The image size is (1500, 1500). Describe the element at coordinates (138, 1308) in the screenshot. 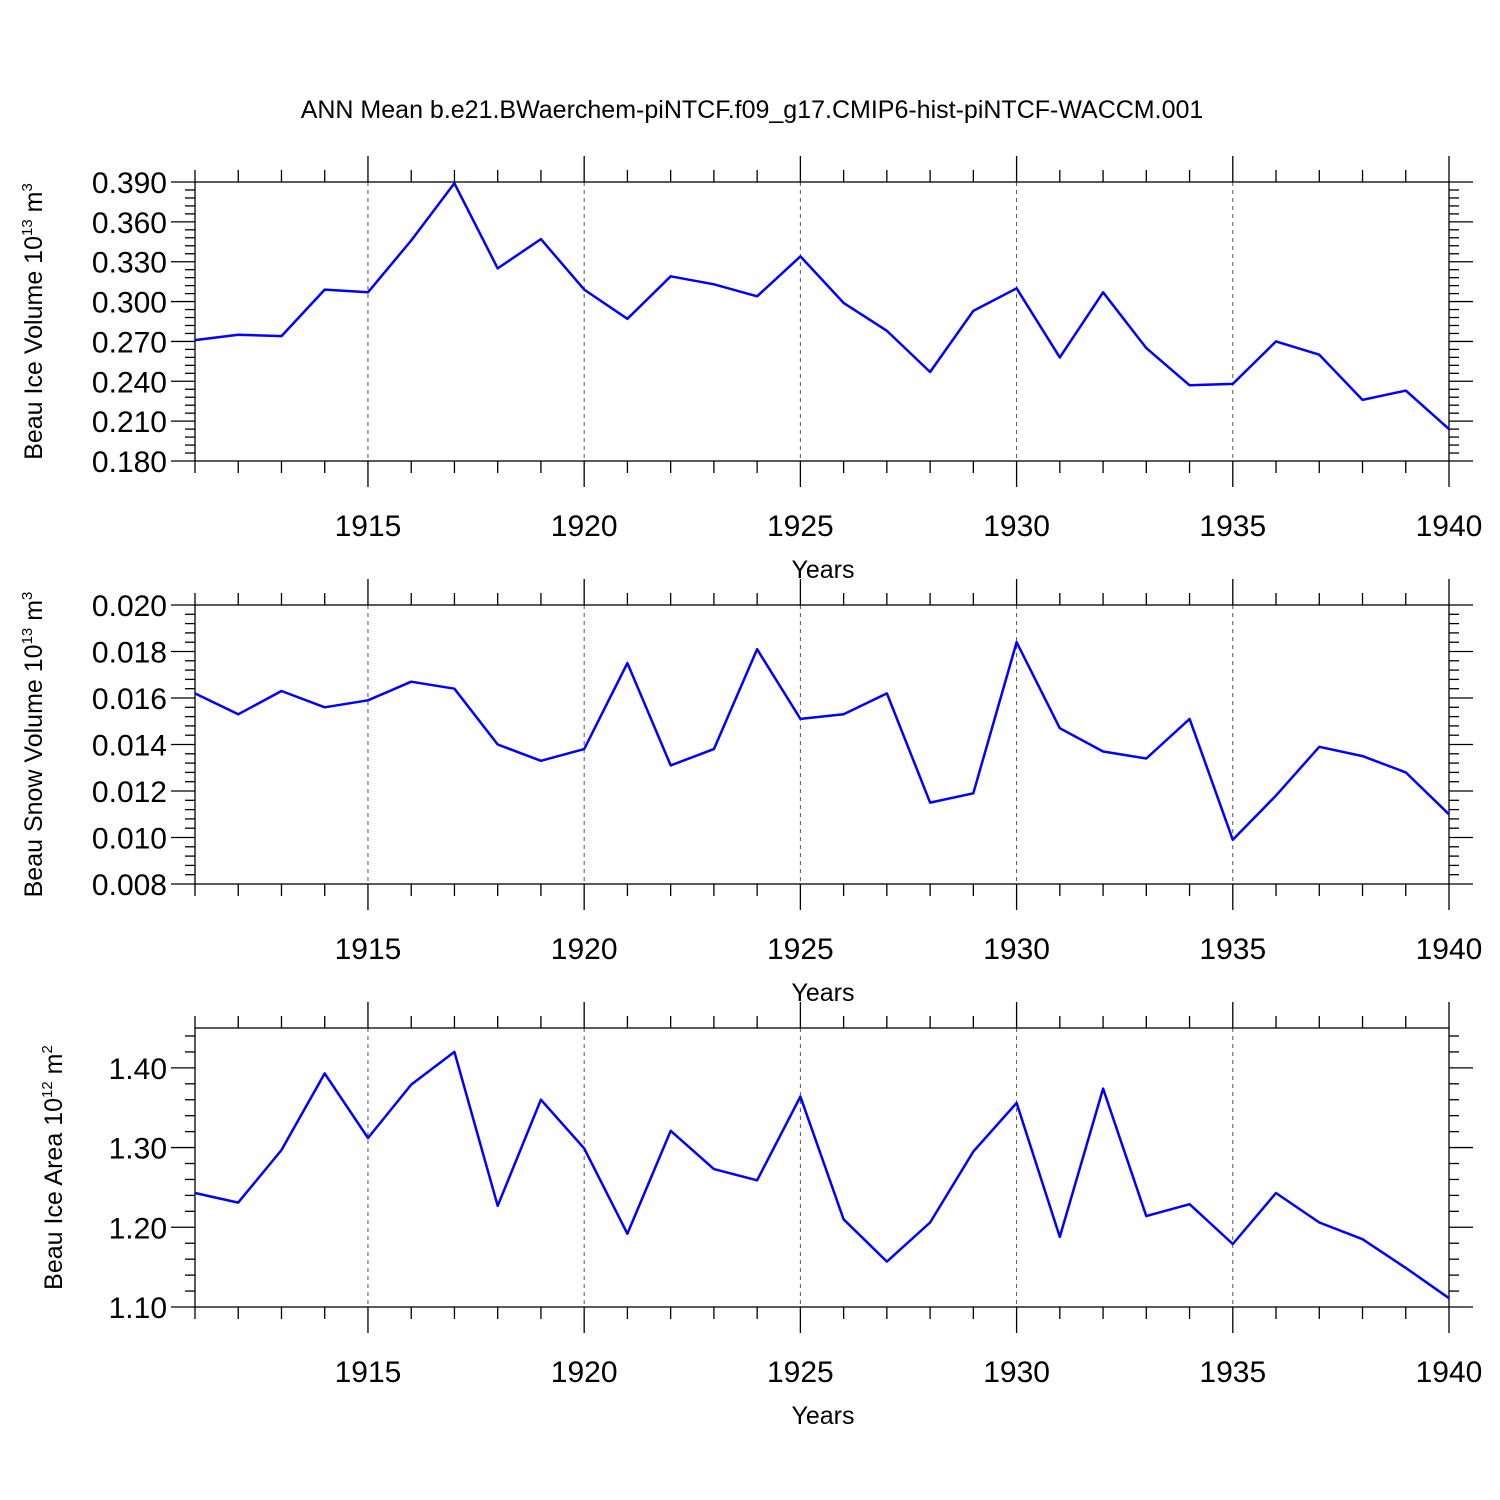

I see `y-tick-label: 1.10` at that location.